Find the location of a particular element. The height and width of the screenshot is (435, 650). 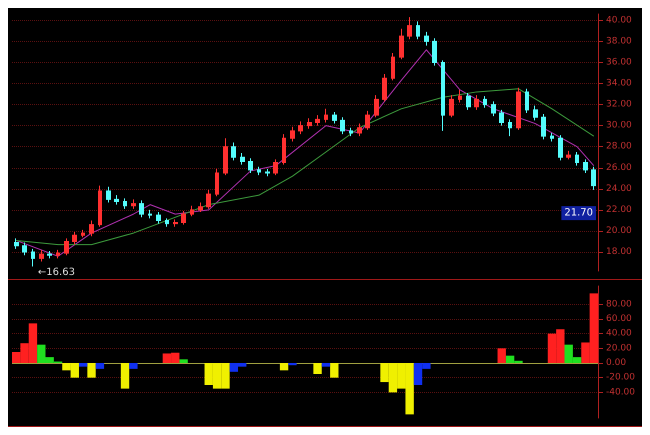

y-tick-label: 26.00 is located at coordinates (619, 167).